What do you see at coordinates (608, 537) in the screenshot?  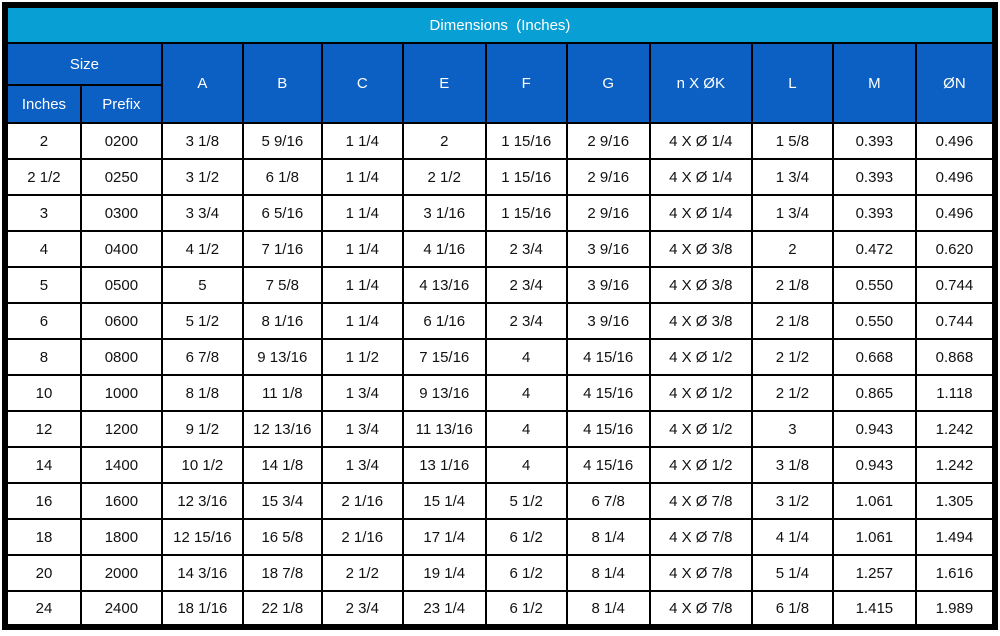 I see `table-cell: 8 1/4` at bounding box center [608, 537].